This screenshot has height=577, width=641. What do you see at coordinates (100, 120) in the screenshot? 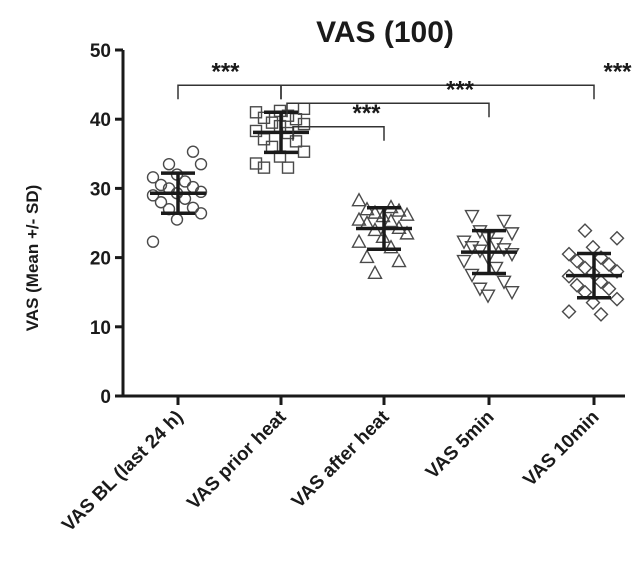
I see `y-tick-label: 40` at bounding box center [100, 120].